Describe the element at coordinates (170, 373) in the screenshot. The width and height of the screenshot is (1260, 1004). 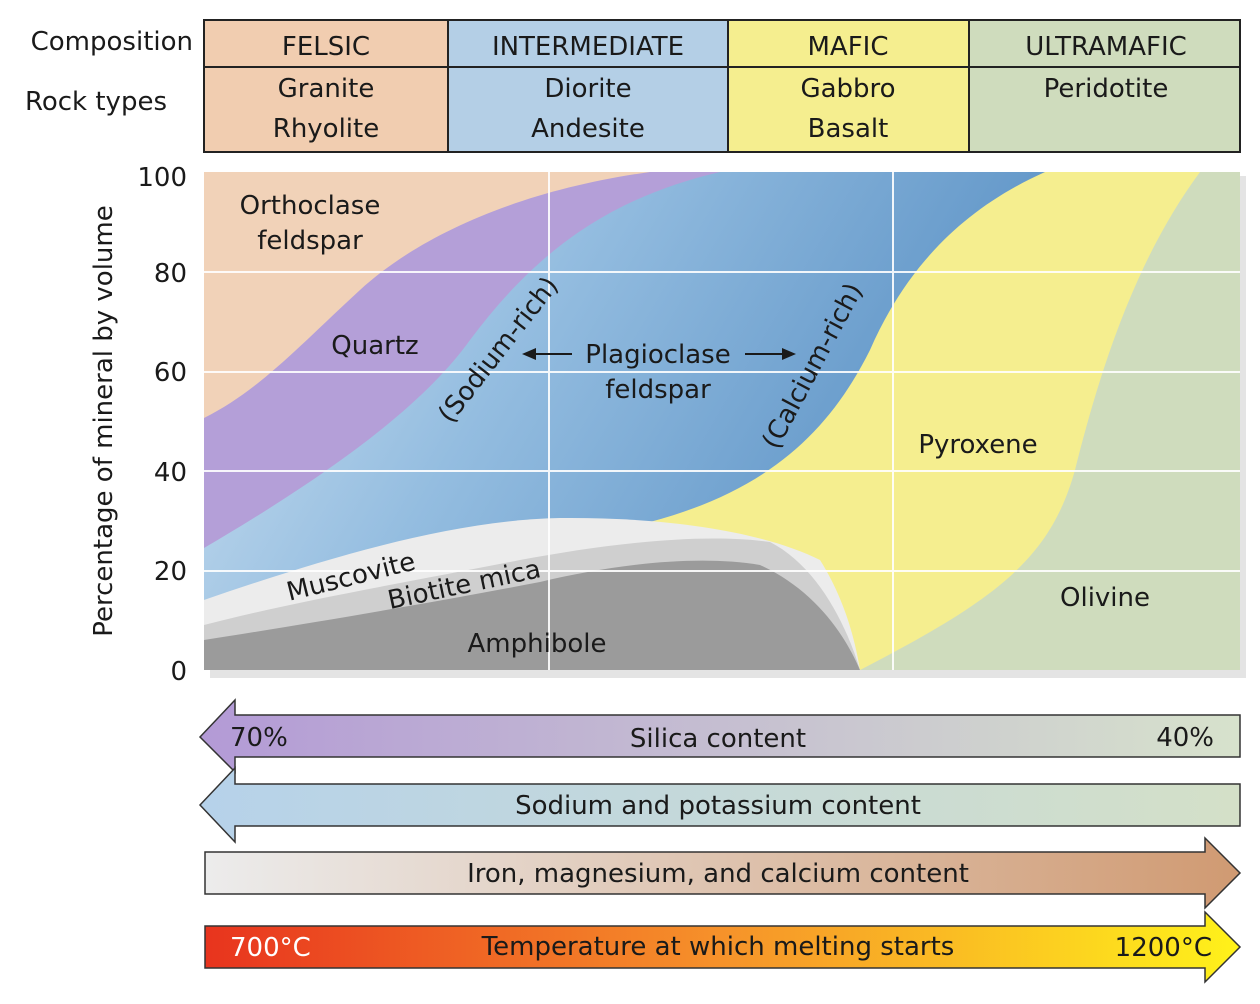
I see `y-tick-60: 60` at that location.